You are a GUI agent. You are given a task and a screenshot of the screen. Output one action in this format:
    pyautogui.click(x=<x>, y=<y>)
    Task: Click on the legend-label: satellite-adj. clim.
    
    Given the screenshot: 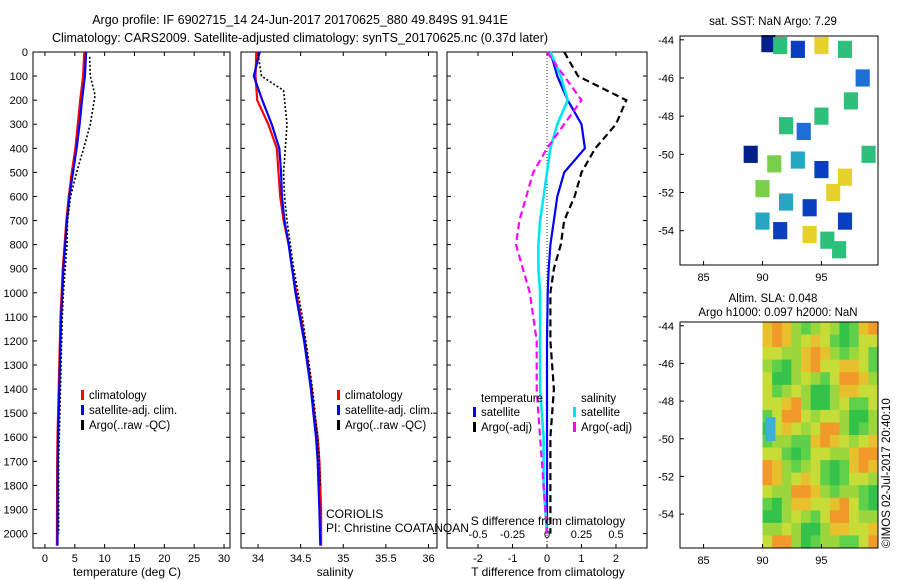 What is the action you would take?
    pyautogui.click(x=389, y=411)
    